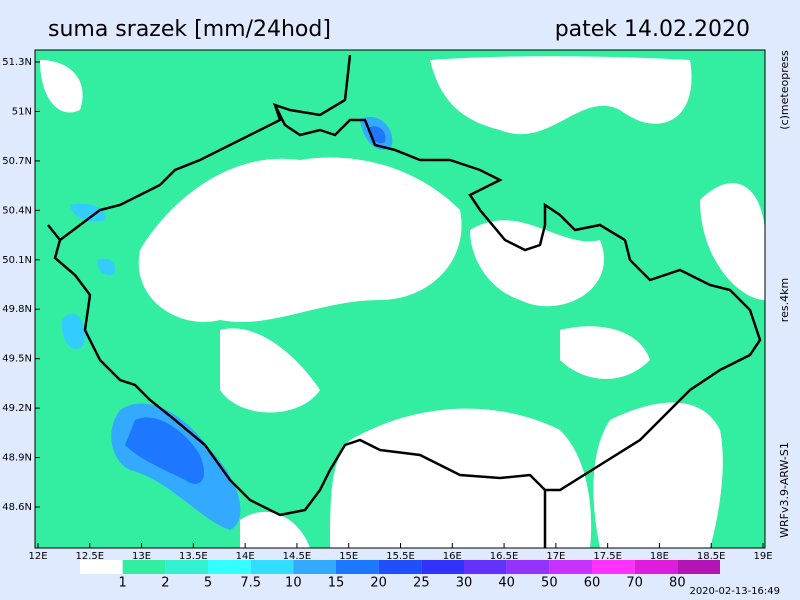 The image size is (800, 600). Describe the element at coordinates (297, 556) in the screenshot. I see `lon-label: 14.5E` at that location.